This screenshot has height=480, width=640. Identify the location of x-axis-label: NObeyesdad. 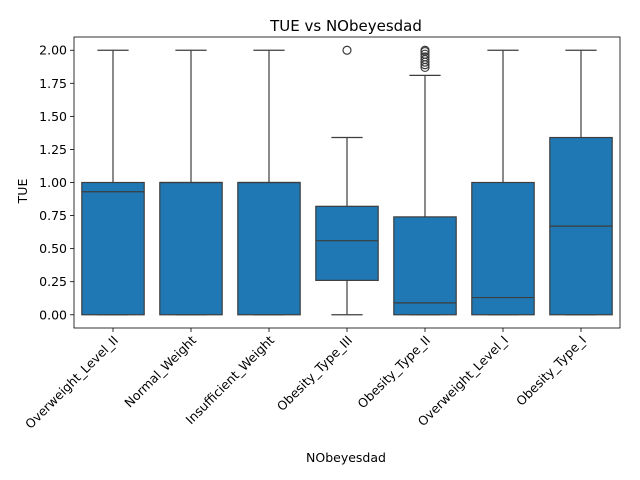
(346, 457).